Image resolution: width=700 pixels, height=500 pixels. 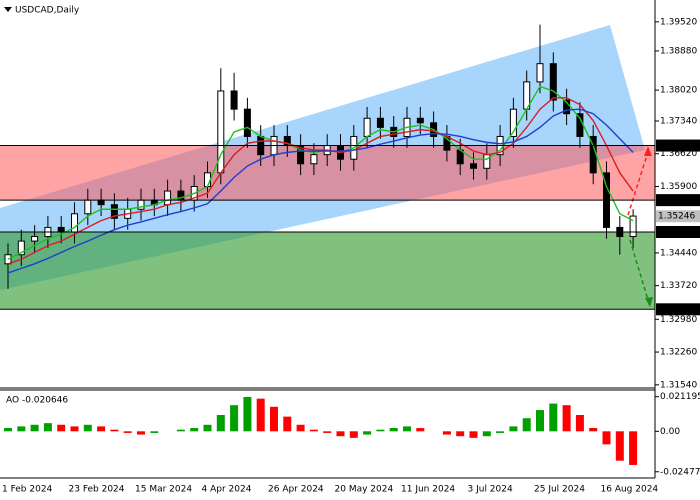 What do you see at coordinates (670, 432) in the screenshot?
I see `y-tick-label: 0.00` at bounding box center [670, 432].